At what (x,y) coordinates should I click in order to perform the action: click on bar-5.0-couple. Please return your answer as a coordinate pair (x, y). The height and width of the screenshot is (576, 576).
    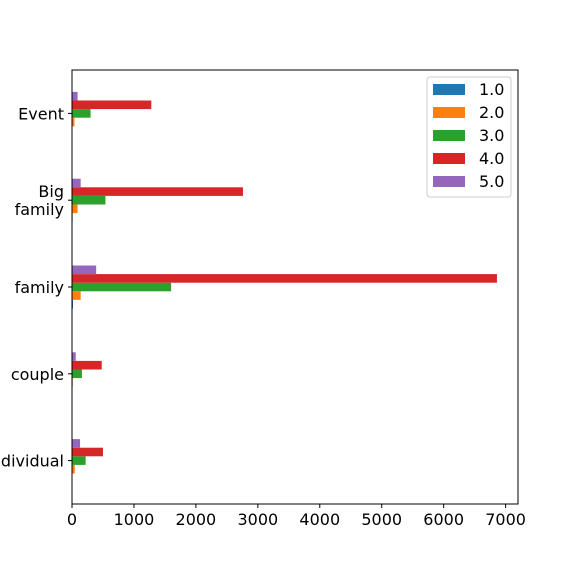
    Looking at the image, I should click on (74, 356).